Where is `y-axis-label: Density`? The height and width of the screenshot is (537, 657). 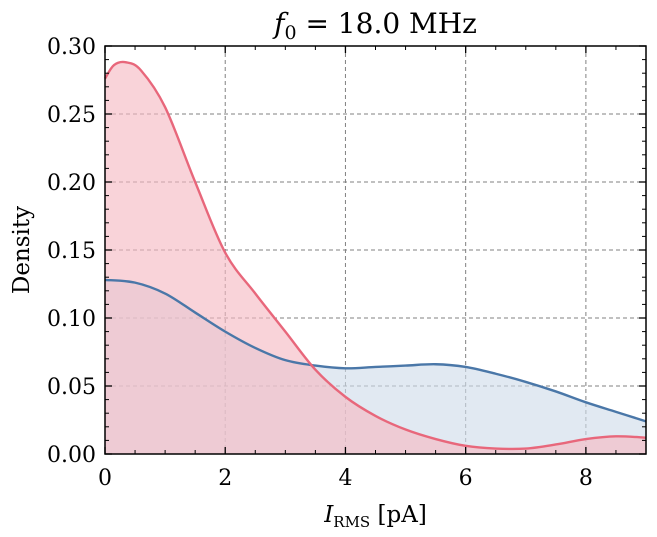
y-axis-label: Density is located at coordinates (22, 250).